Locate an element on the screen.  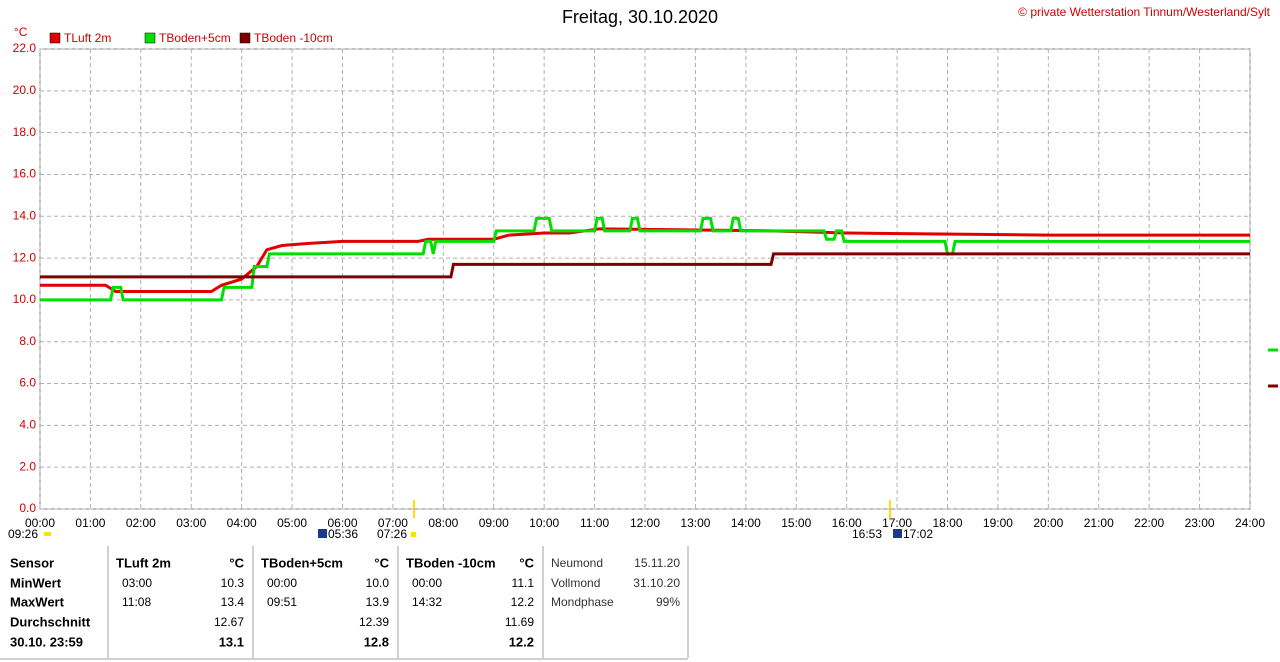
x-tick-label: 24:00 is located at coordinates (1250, 523).